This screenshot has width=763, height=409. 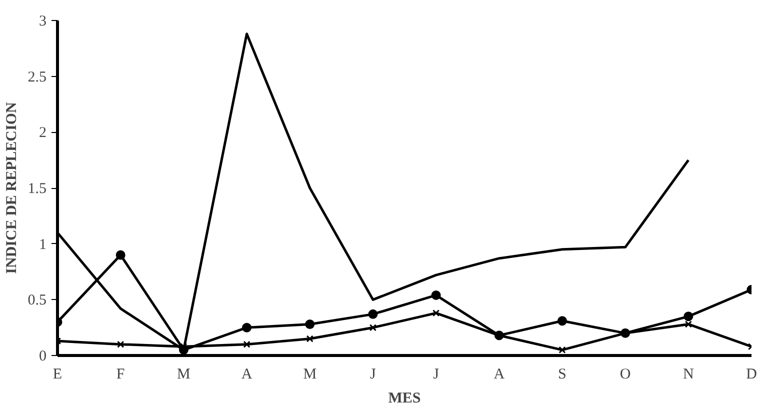 What do you see at coordinates (120, 374) in the screenshot?
I see `x-tick-label: F` at bounding box center [120, 374].